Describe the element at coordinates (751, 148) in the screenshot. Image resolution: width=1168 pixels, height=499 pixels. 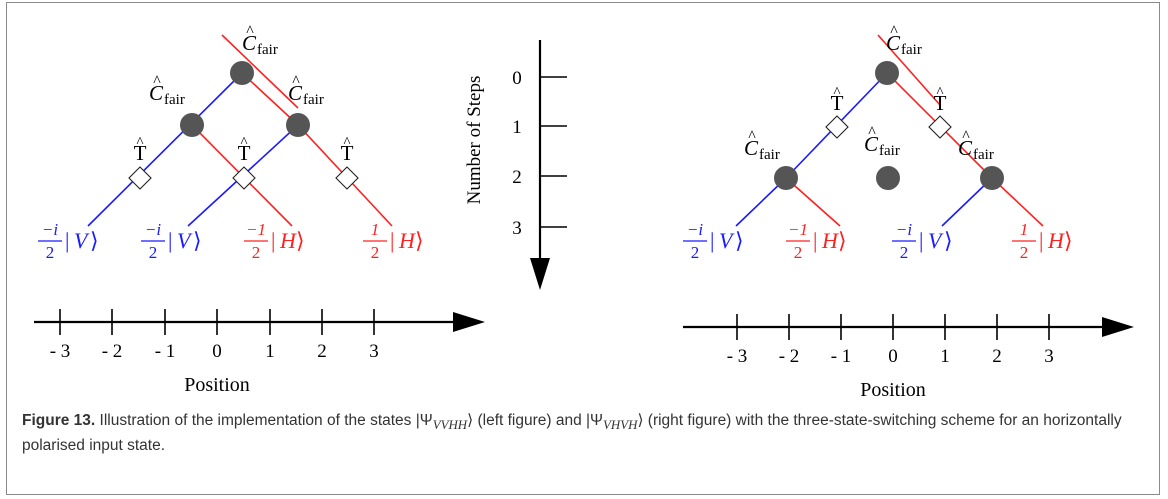
I see `right-coin-label-1-c: C` at that location.